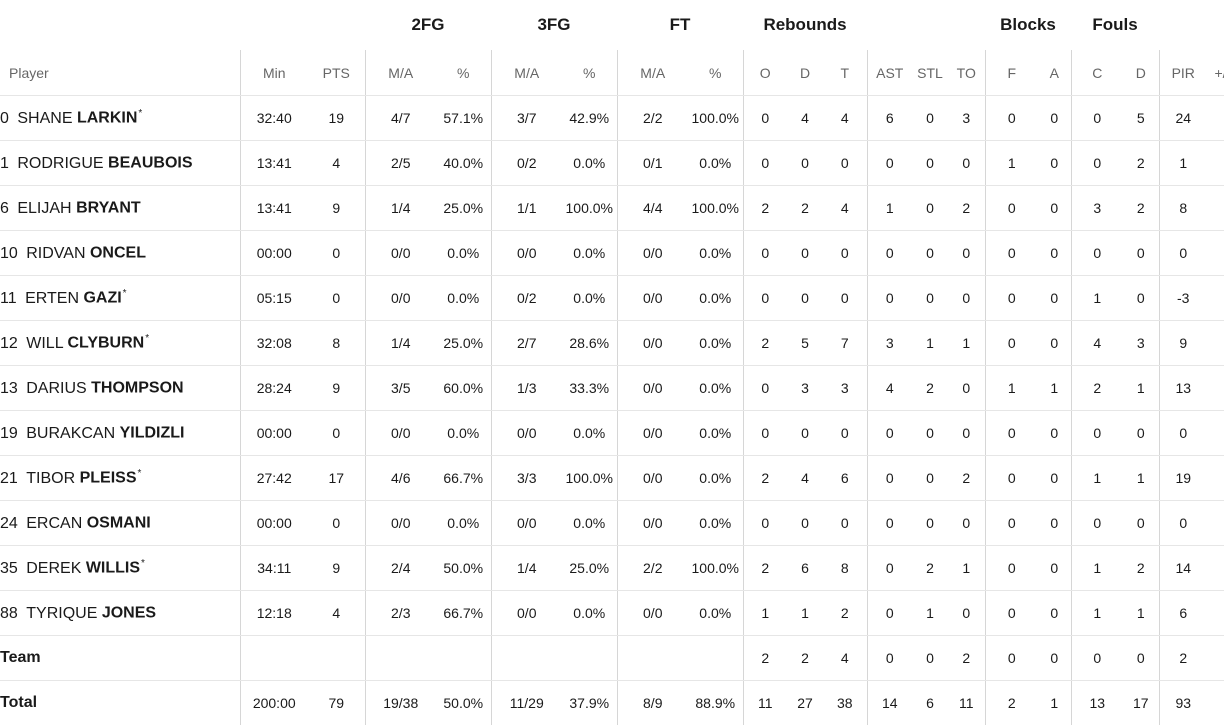 The image size is (1224, 726). I want to click on stat-ft-ma: 4/4, so click(652, 208).